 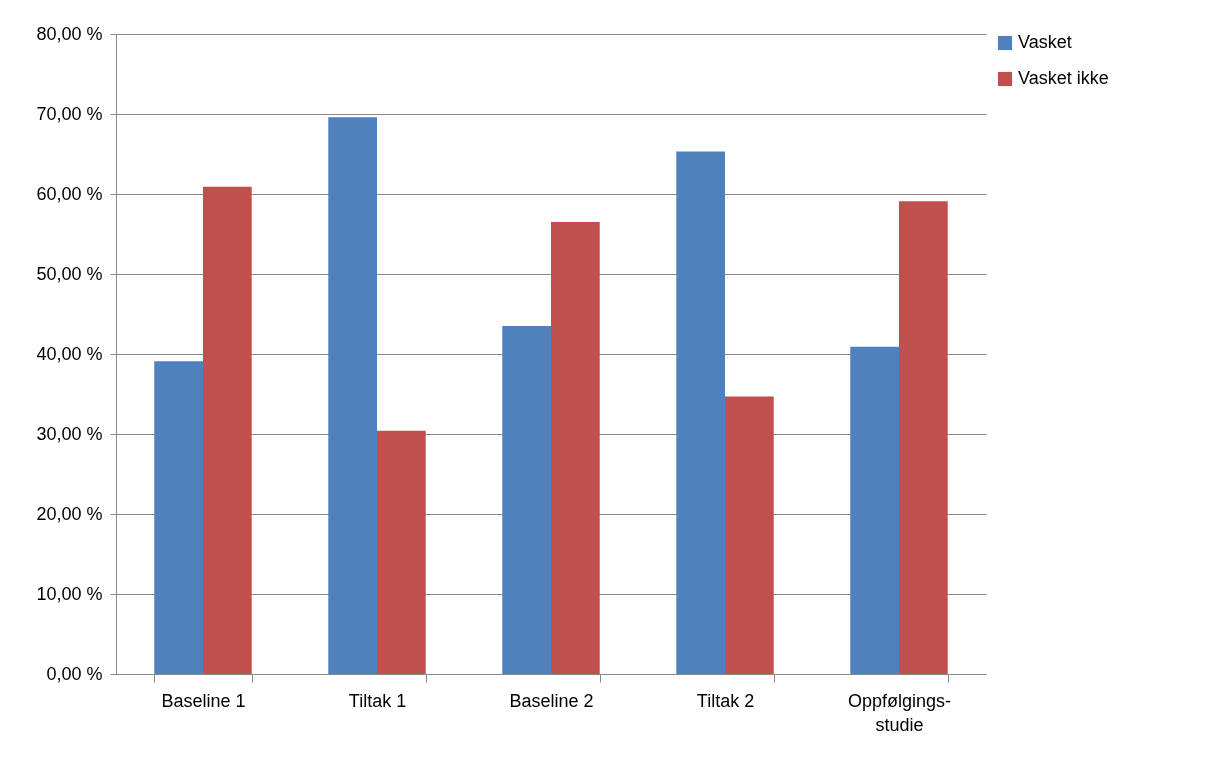 What do you see at coordinates (1063, 78) in the screenshot?
I see `legend-label: Vasket ikke` at bounding box center [1063, 78].